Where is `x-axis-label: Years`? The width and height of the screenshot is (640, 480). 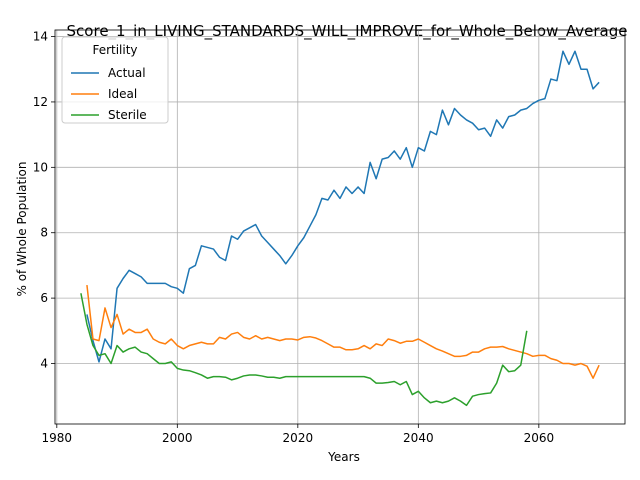 x-axis-label: Years is located at coordinates (343, 457).